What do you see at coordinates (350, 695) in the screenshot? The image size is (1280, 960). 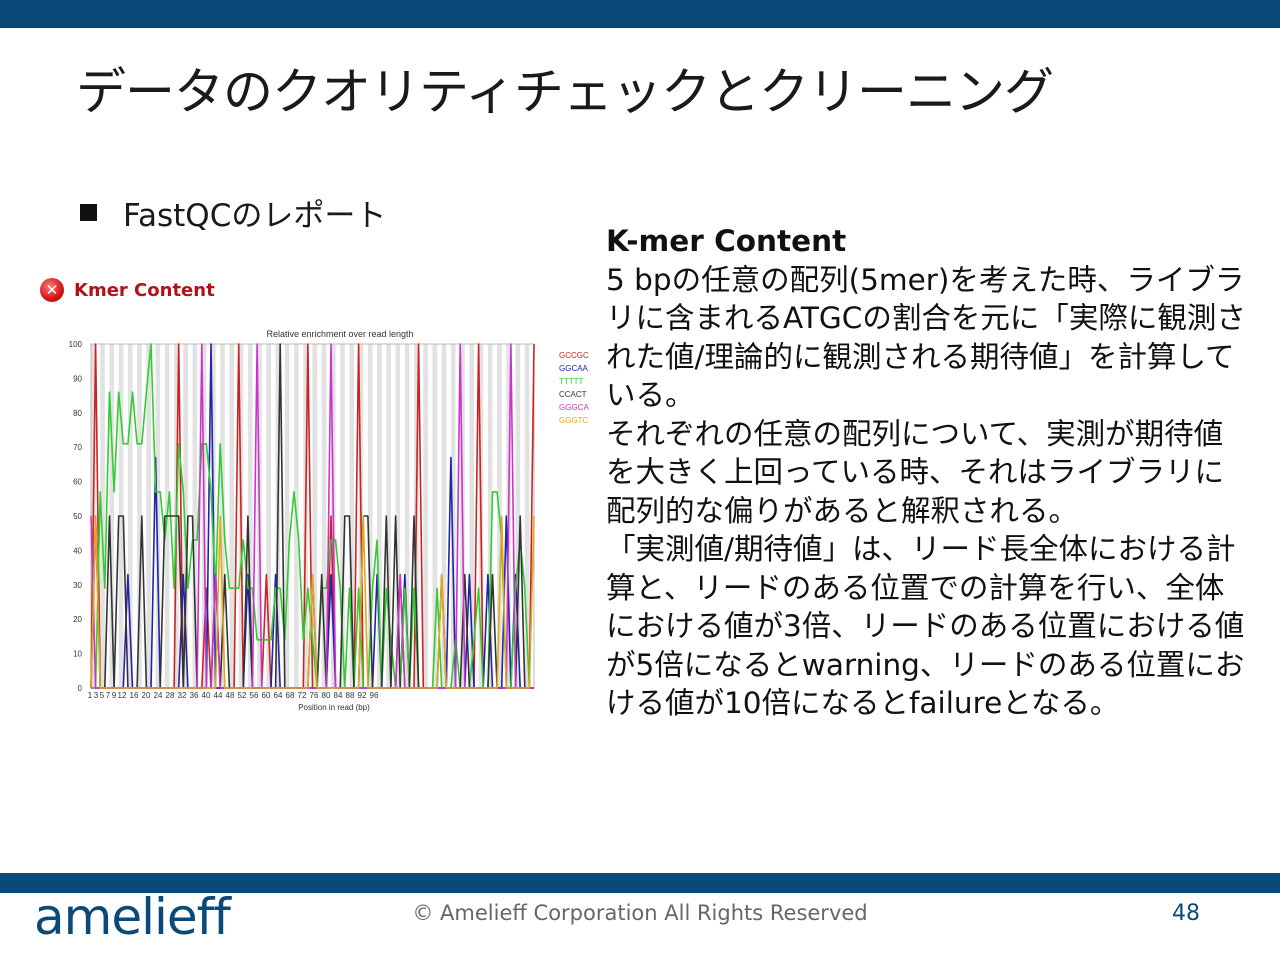 I see `x-tick-label: 88` at bounding box center [350, 695].